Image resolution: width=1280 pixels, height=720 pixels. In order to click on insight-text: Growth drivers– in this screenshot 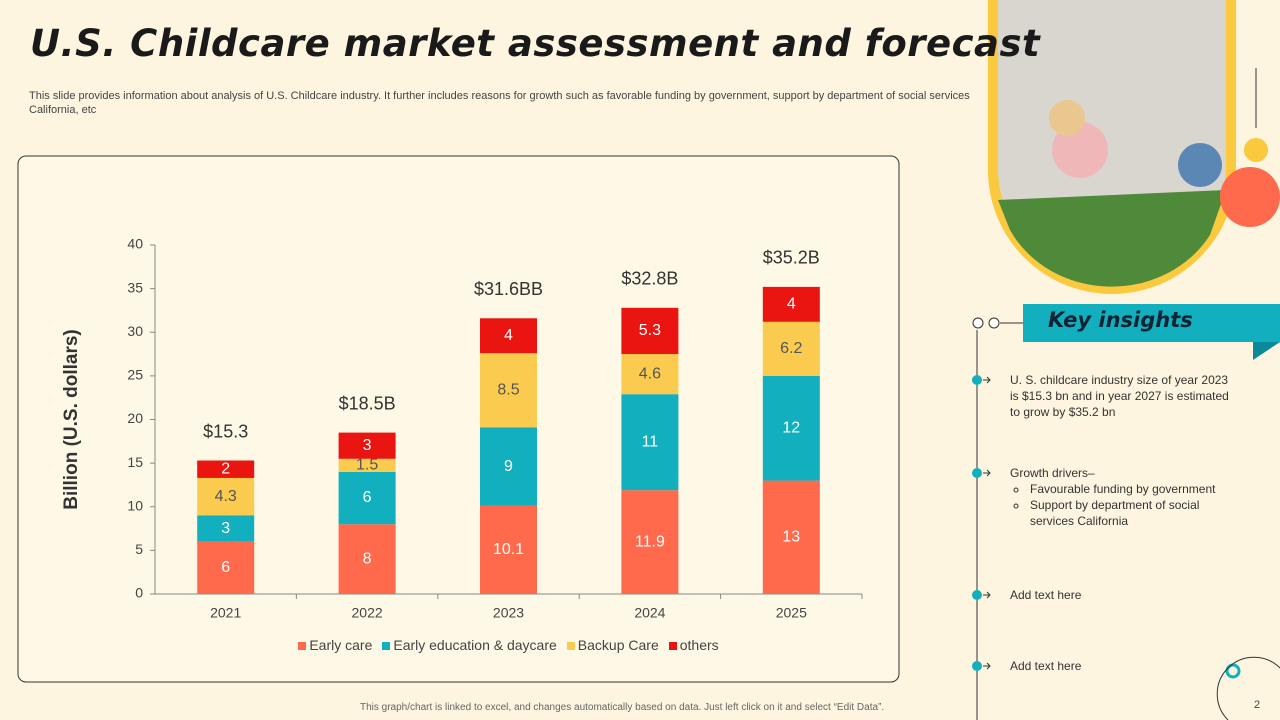, I will do `click(1052, 473)`.